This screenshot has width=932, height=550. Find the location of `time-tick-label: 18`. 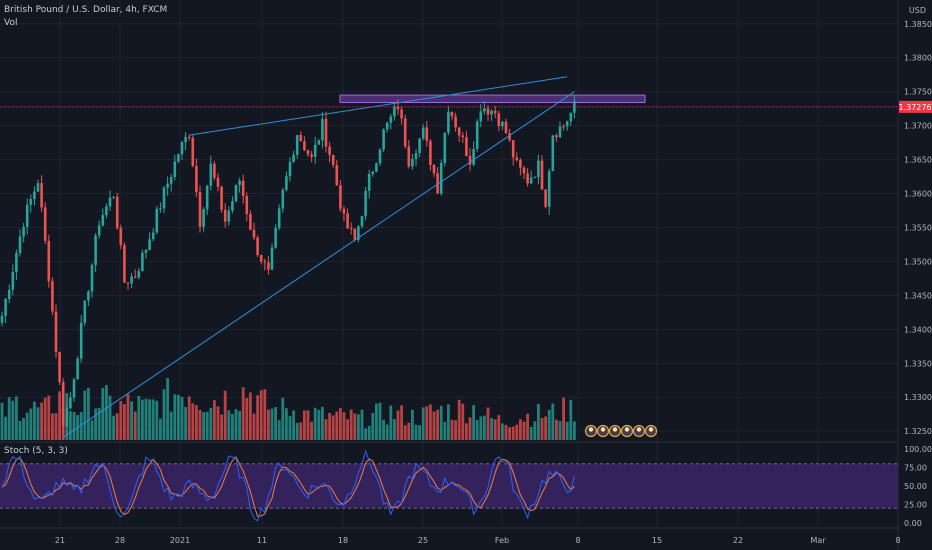

time-tick-label: 18 is located at coordinates (343, 540).